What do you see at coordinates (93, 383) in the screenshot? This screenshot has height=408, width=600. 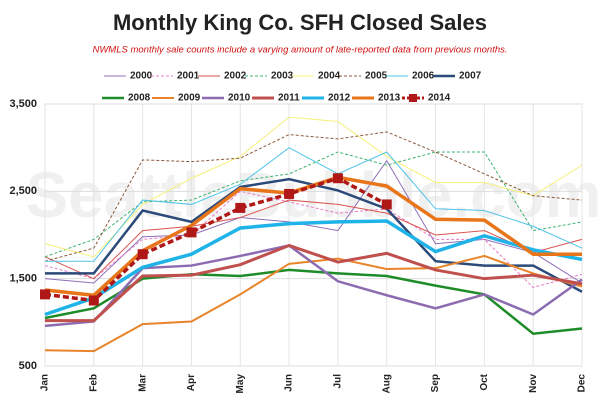 I see `x-tick-label: Feb` at bounding box center [93, 383].